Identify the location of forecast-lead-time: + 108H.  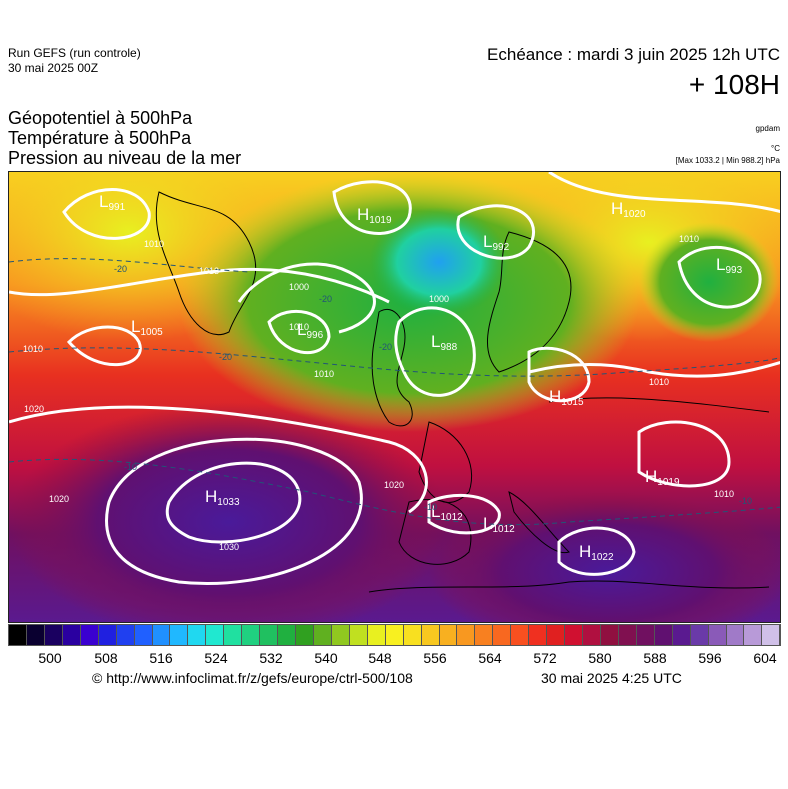
(734, 84).